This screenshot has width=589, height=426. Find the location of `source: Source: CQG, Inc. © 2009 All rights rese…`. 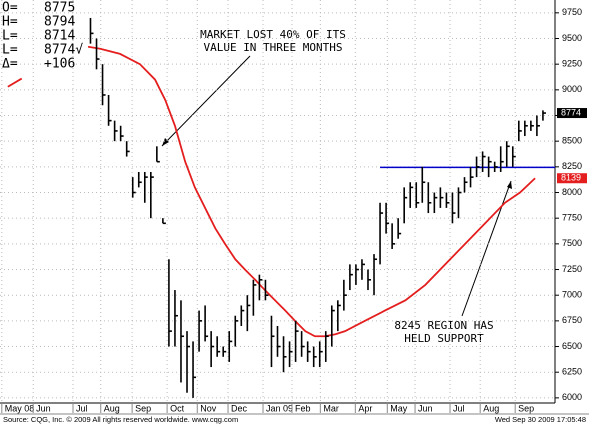

source: Source: CQG, Inc. © 2009 All rights rese… is located at coordinates (120, 419).